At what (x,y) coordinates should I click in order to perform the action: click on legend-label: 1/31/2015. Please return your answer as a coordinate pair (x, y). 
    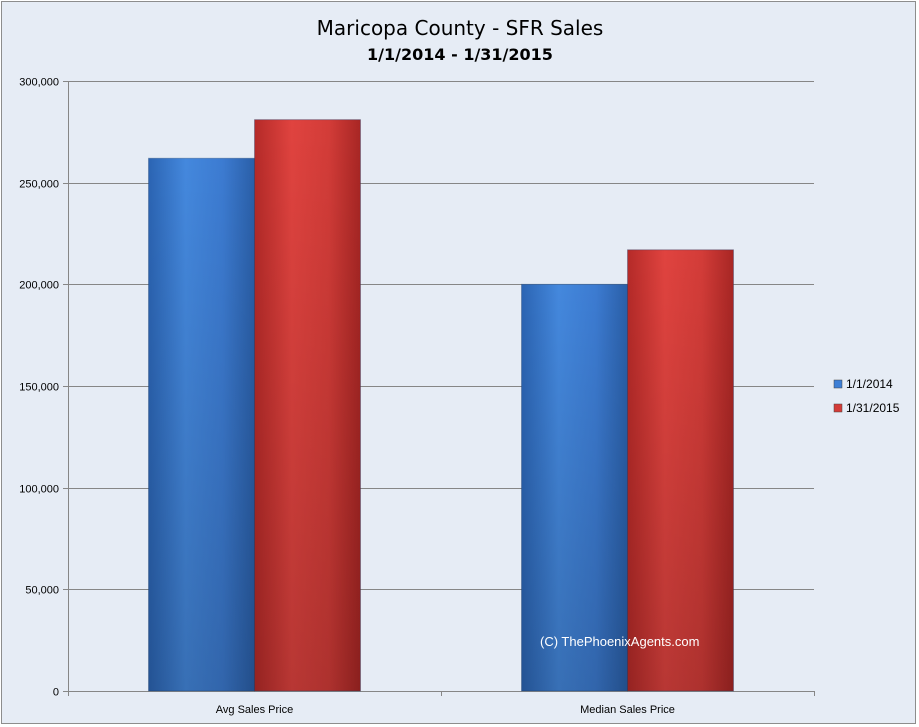
    Looking at the image, I should click on (873, 408).